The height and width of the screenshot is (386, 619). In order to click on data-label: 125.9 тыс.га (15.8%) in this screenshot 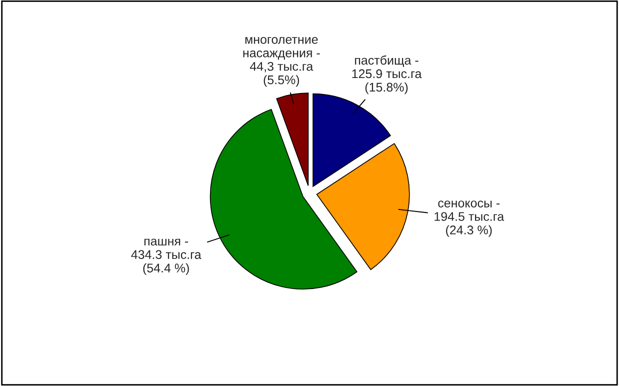, I will do `click(387, 81)`.